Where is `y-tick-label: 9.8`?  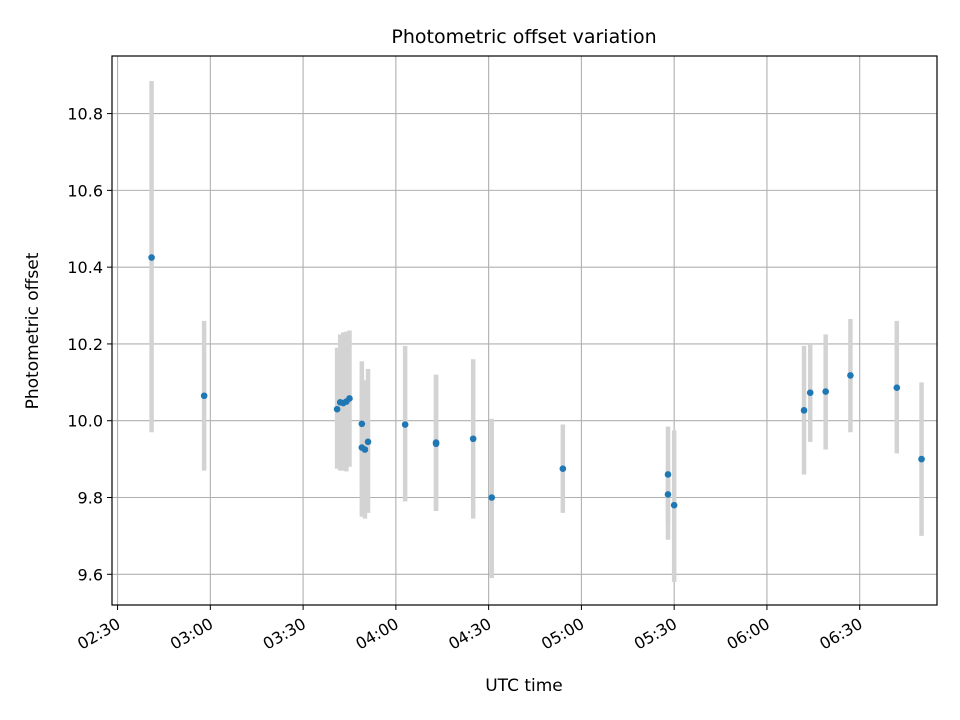
y-tick-label: 9.8 is located at coordinates (90, 498).